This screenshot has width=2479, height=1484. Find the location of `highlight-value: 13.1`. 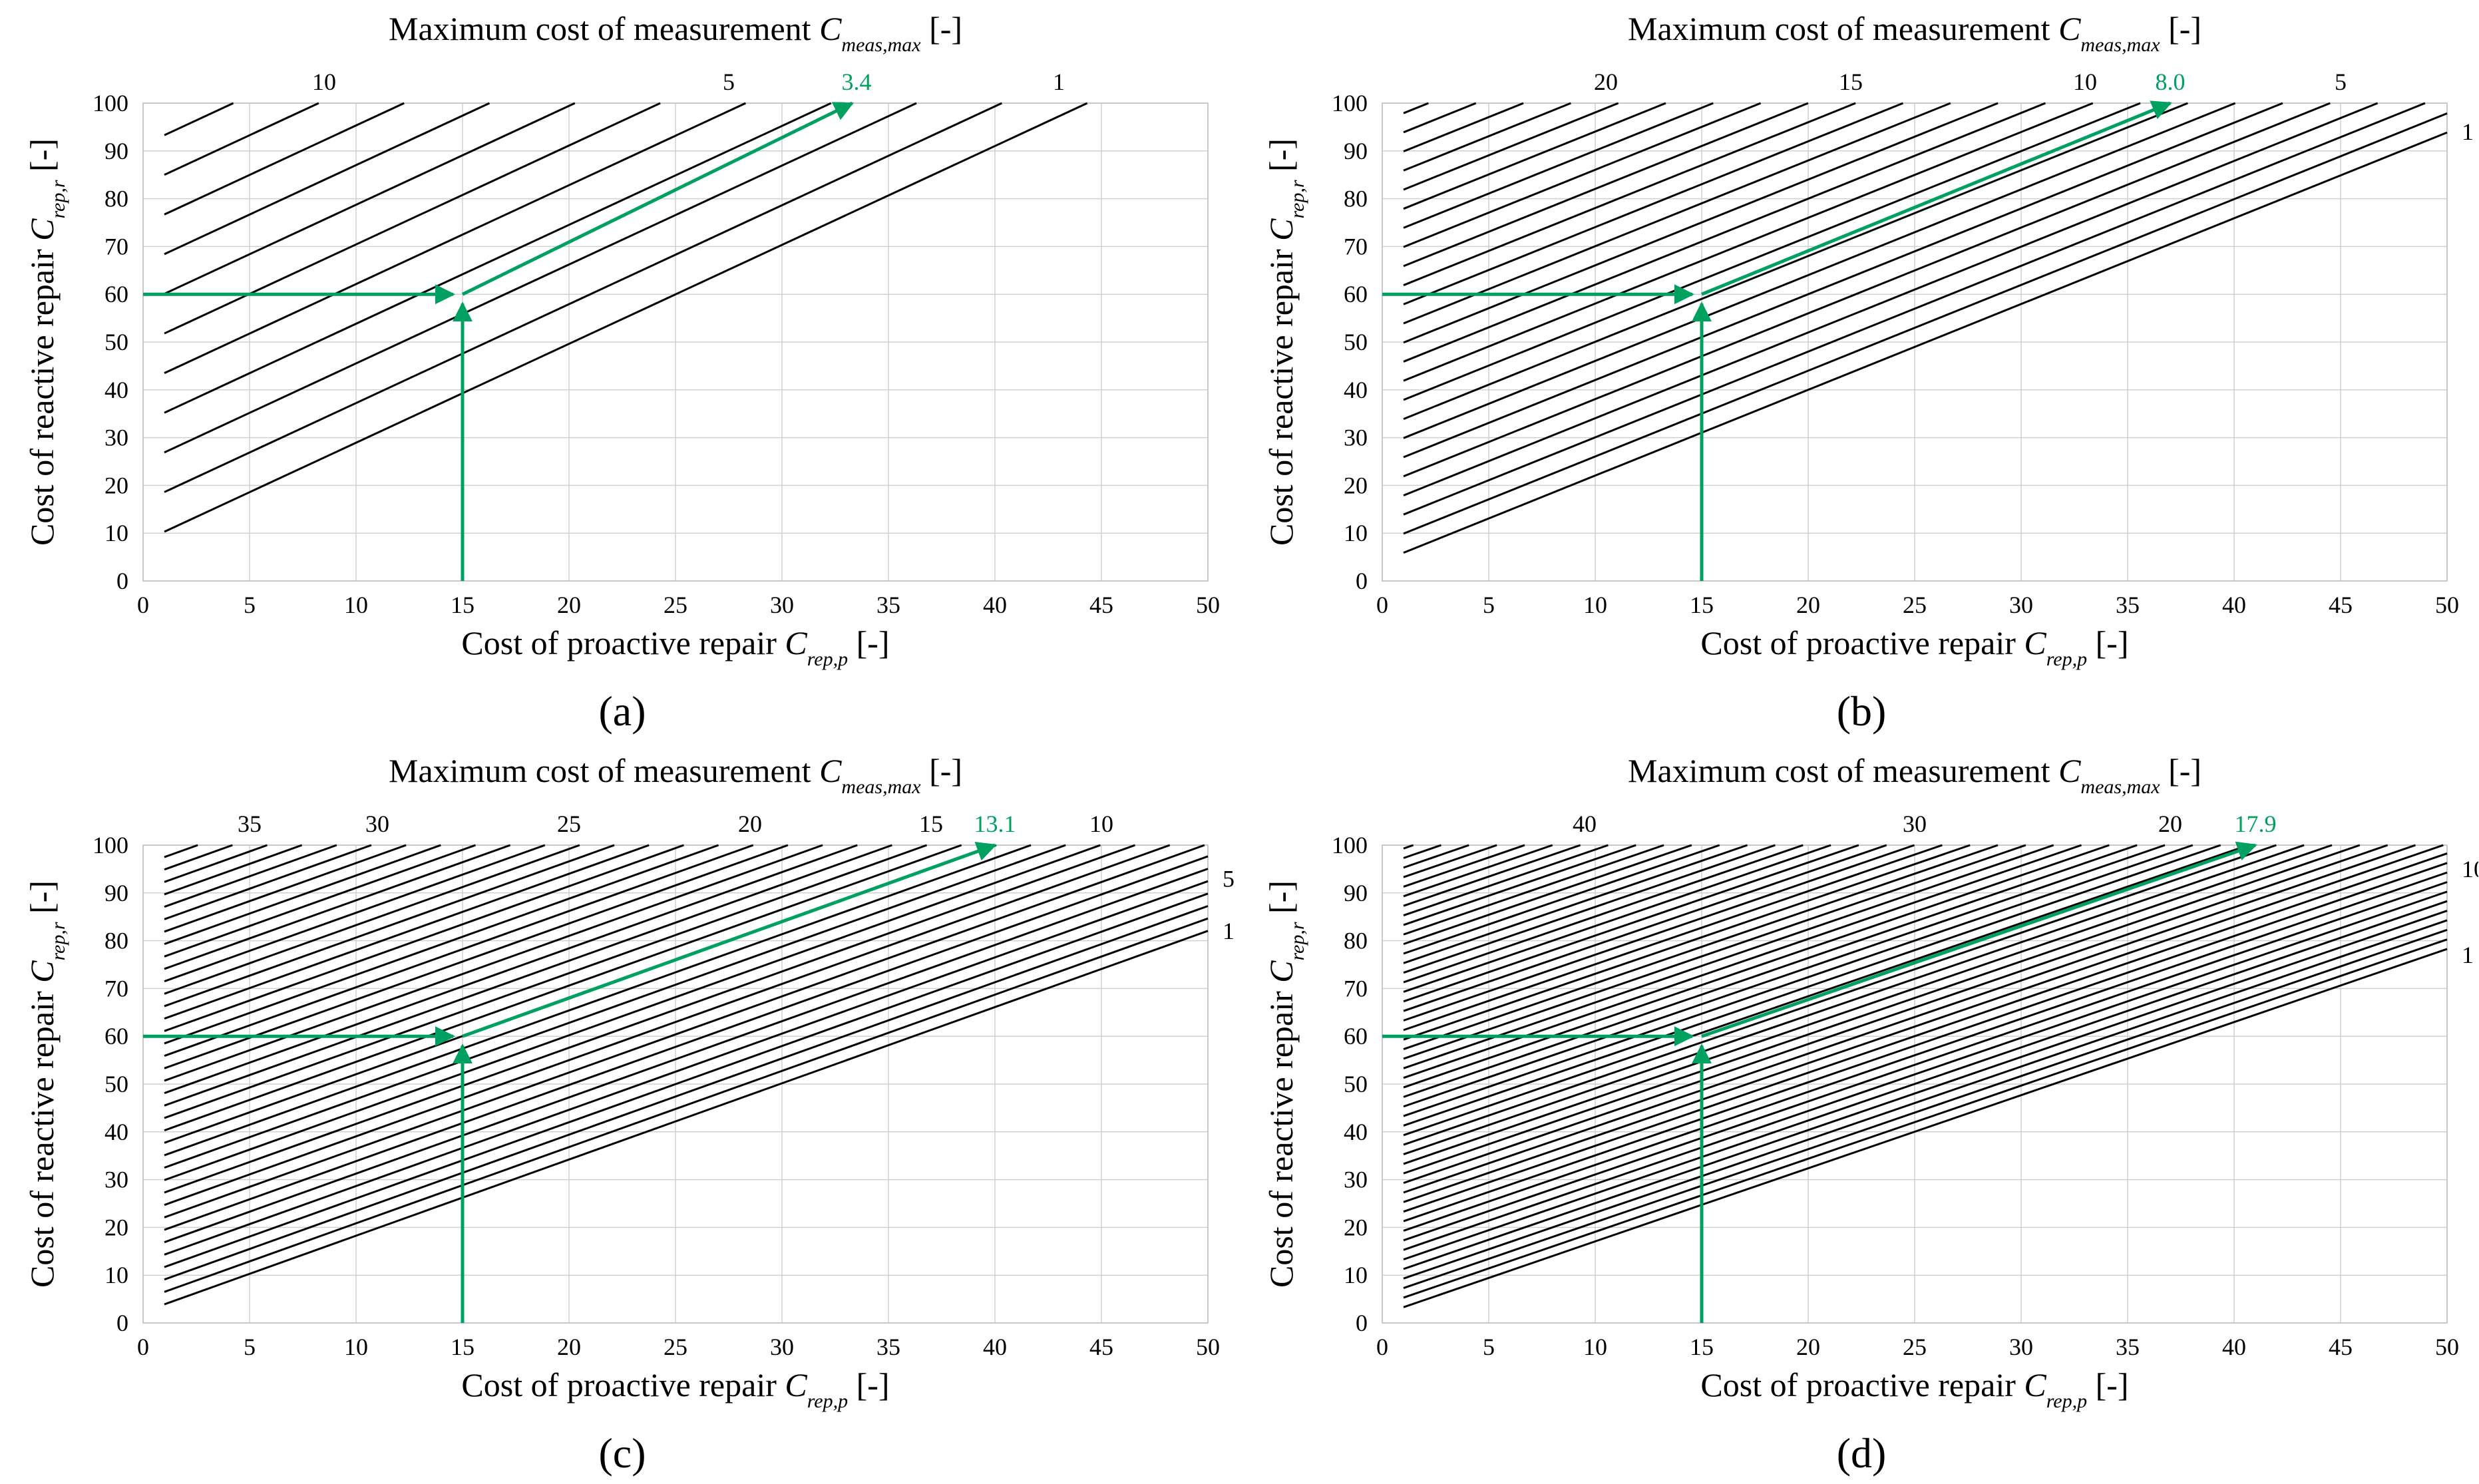

highlight-value: 13.1 is located at coordinates (995, 824).